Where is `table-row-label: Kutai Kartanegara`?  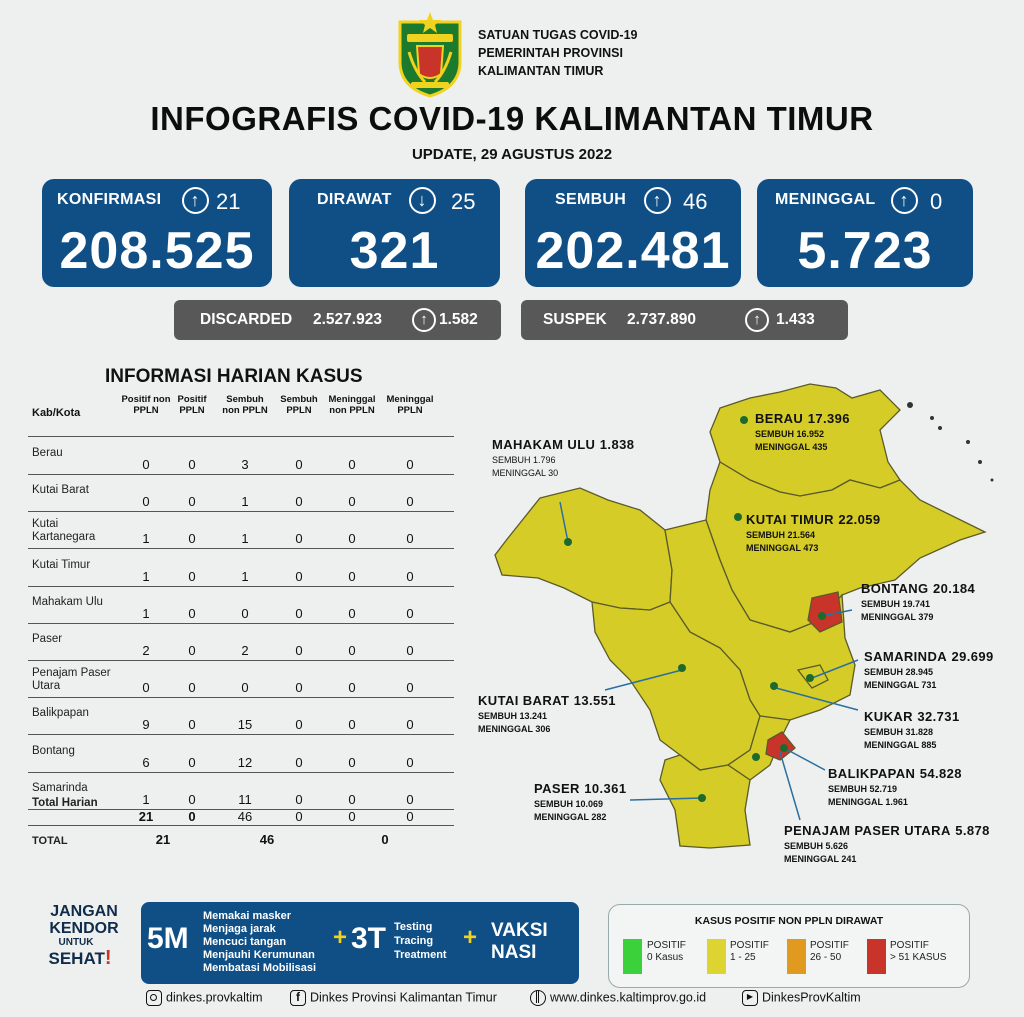 table-row-label: Kutai Kartanegara is located at coordinates (64, 531).